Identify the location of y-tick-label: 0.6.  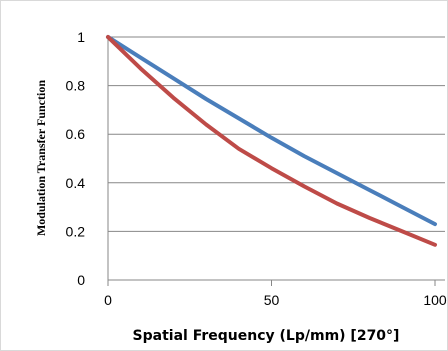
(76, 134).